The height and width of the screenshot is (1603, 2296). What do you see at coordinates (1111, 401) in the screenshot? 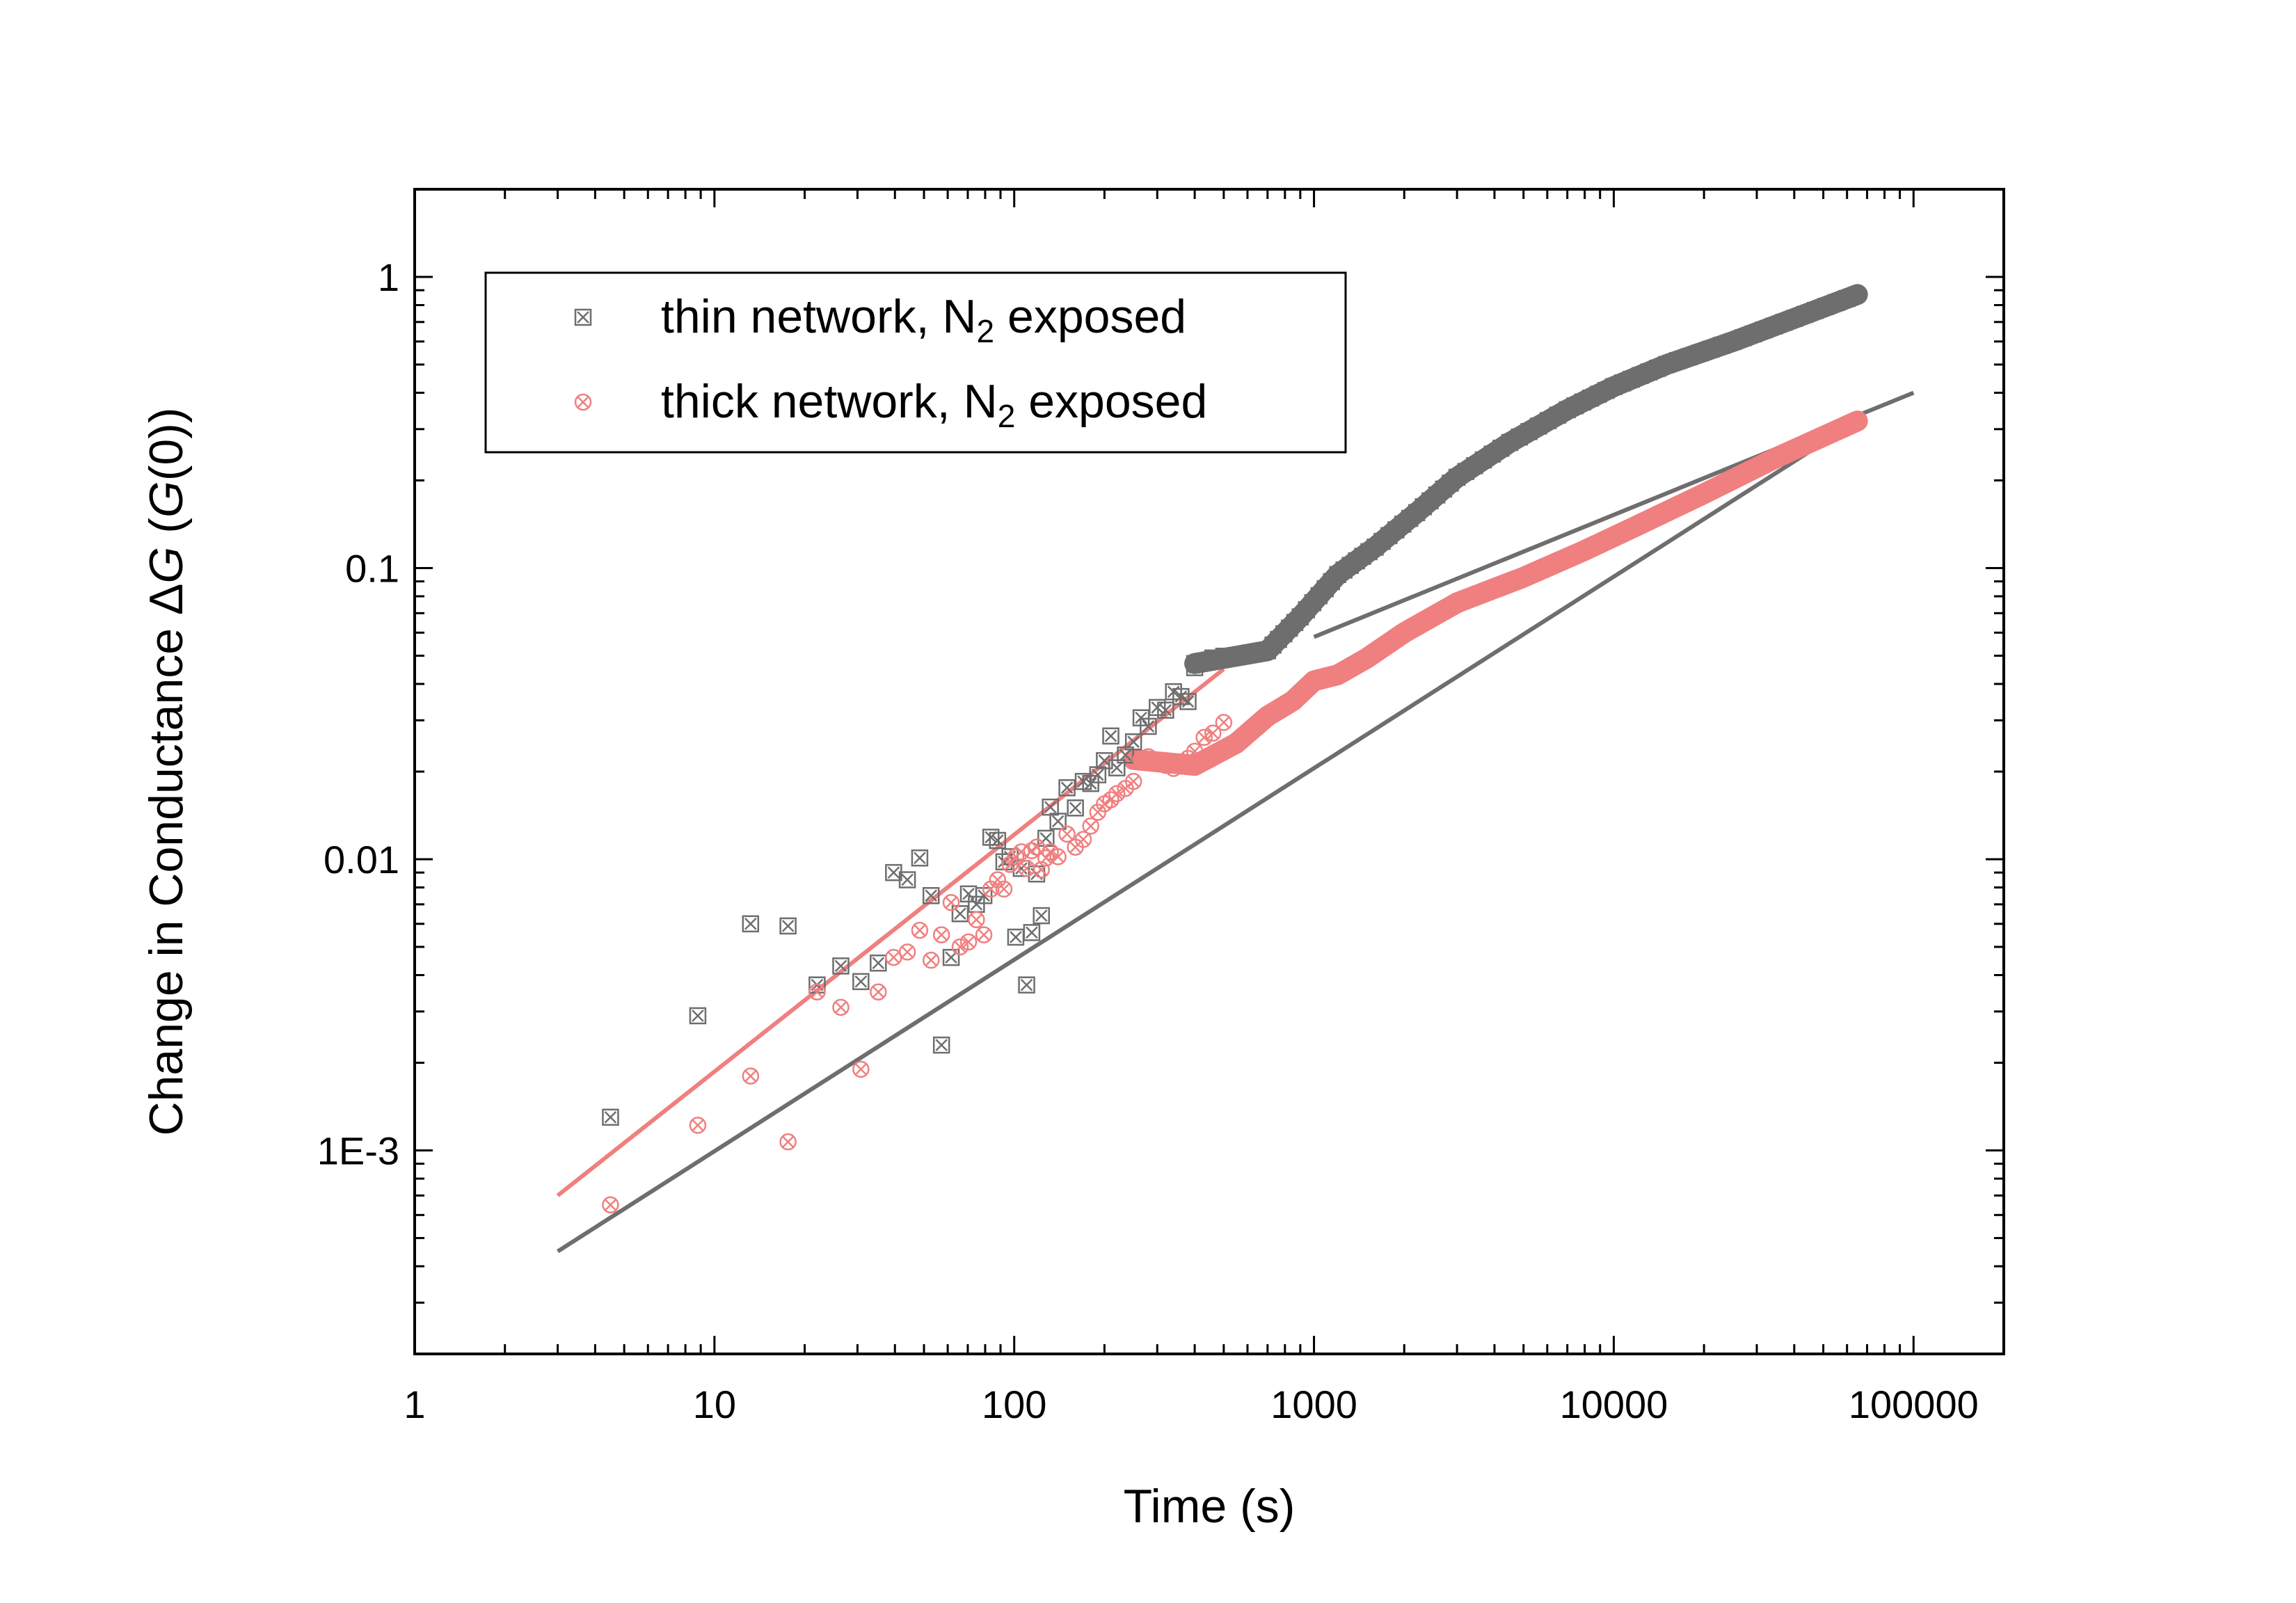
I see `legend-label-thick-after: exposed` at bounding box center [1111, 401].